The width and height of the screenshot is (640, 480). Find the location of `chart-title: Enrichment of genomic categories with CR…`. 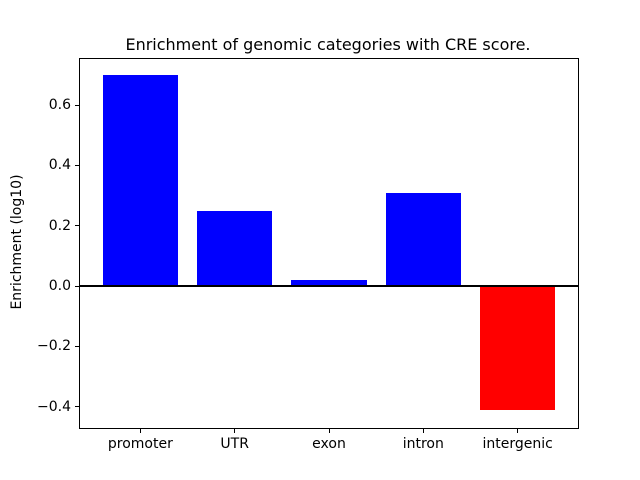

chart-title: Enrichment of genomic categories with CR… is located at coordinates (328, 44).